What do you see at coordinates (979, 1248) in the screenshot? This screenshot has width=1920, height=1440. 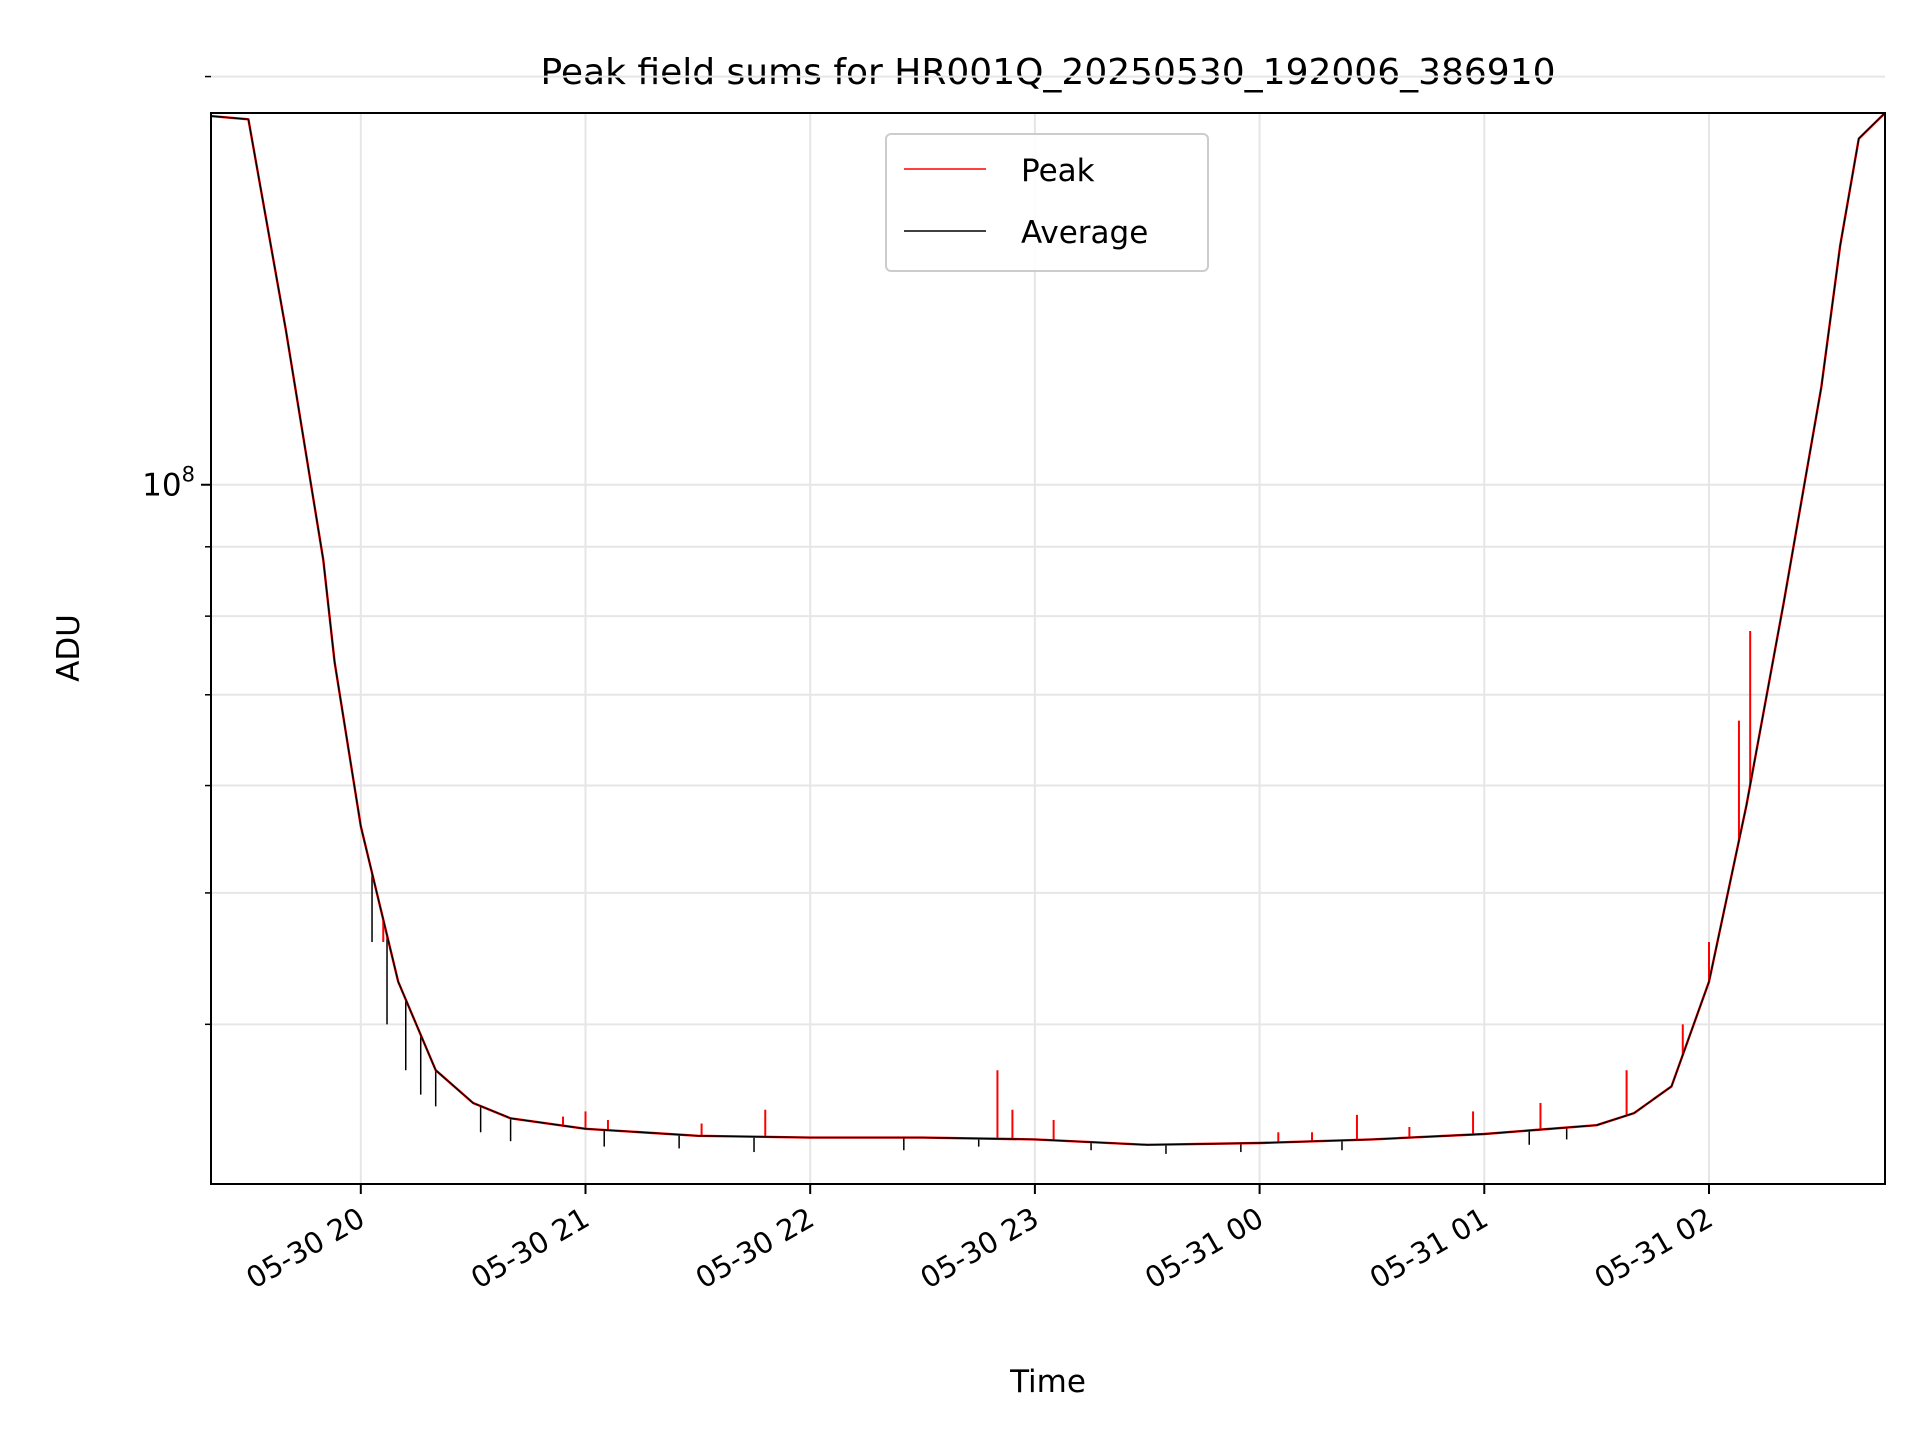 I see `x-tick-label: 05-30 23` at bounding box center [979, 1248].